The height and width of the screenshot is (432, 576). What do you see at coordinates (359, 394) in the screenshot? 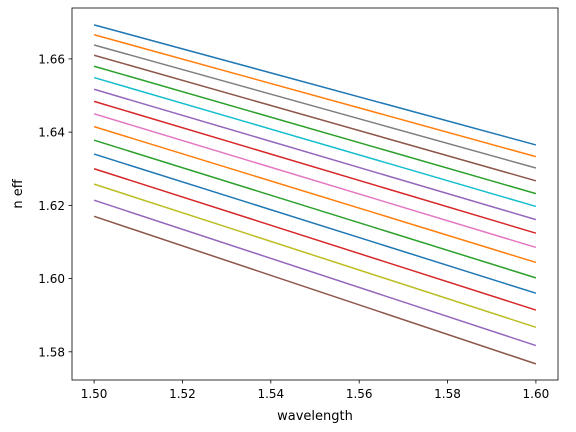
I see `x-tick-label: 1.56` at bounding box center [359, 394].